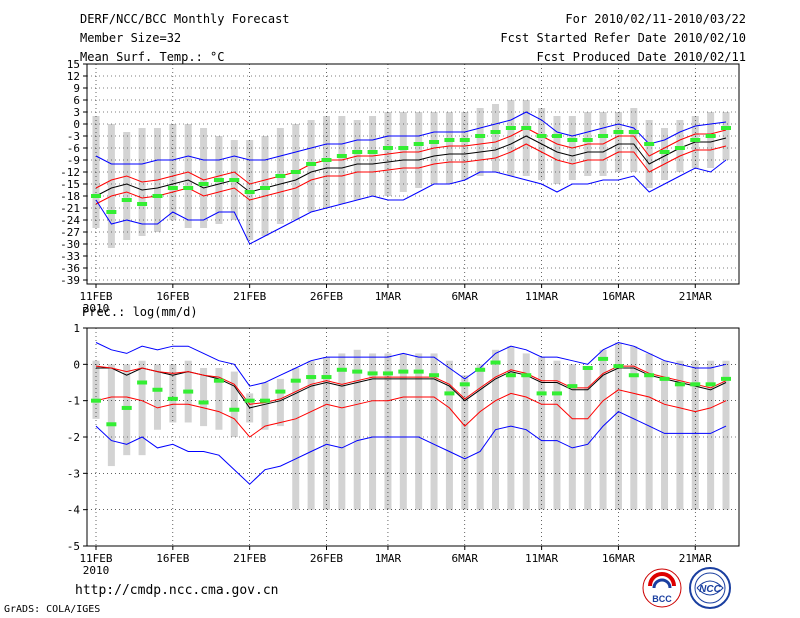  I want to click on x-tick-label: 11FEB, so click(95, 558).